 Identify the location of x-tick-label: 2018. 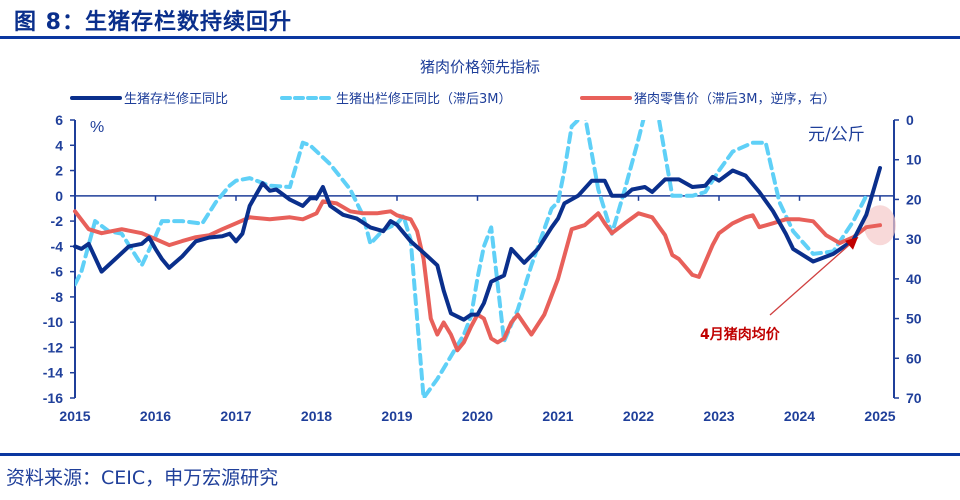
(316, 416).